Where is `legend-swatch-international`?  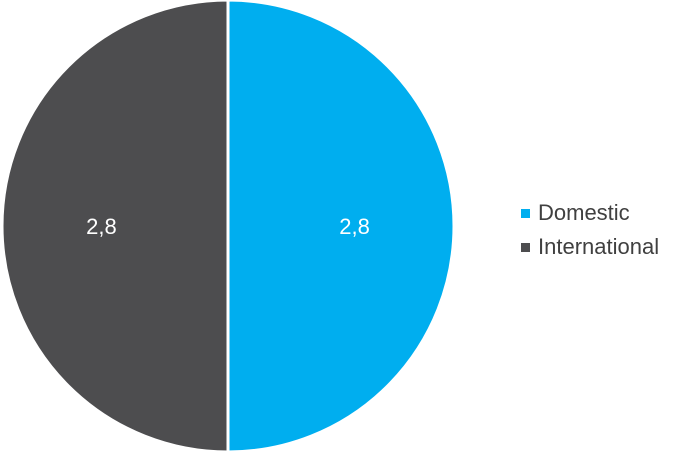 legend-swatch-international is located at coordinates (525, 247).